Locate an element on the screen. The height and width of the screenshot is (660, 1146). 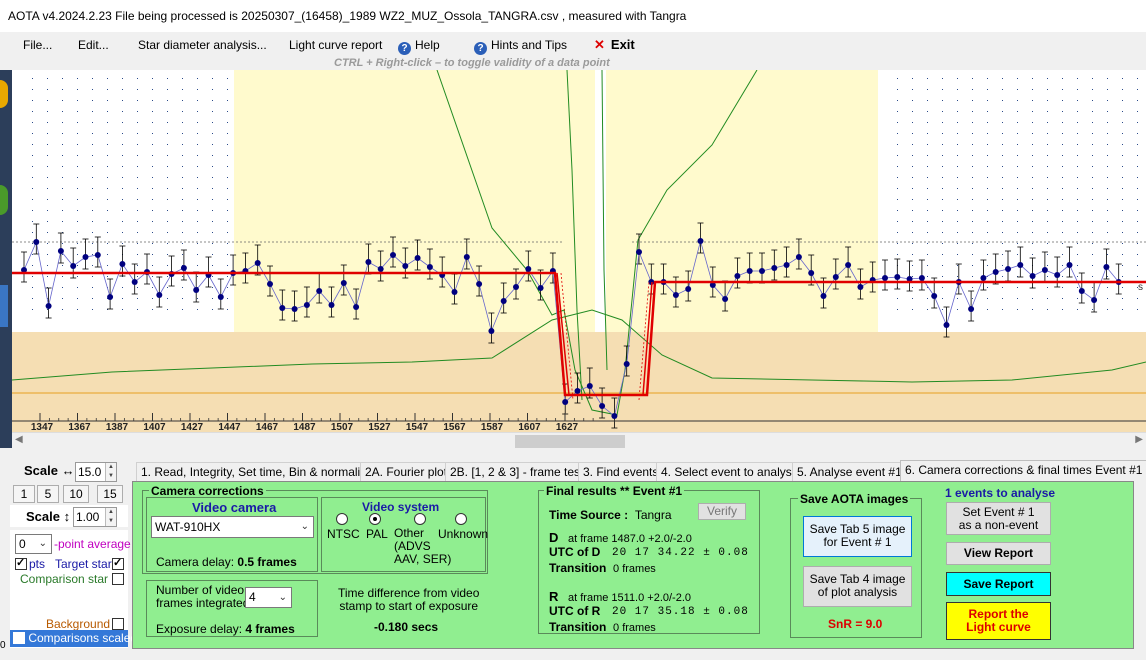
unknown-radio is located at coordinates (461, 520).